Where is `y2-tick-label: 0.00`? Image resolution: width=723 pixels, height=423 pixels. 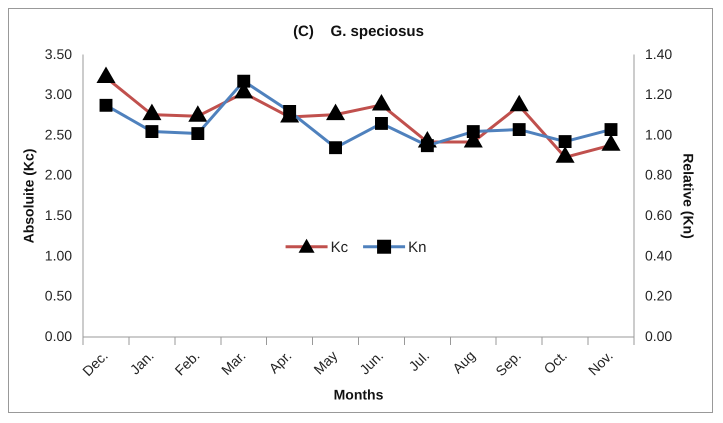
y2-tick-label: 0.00 is located at coordinates (658, 336).